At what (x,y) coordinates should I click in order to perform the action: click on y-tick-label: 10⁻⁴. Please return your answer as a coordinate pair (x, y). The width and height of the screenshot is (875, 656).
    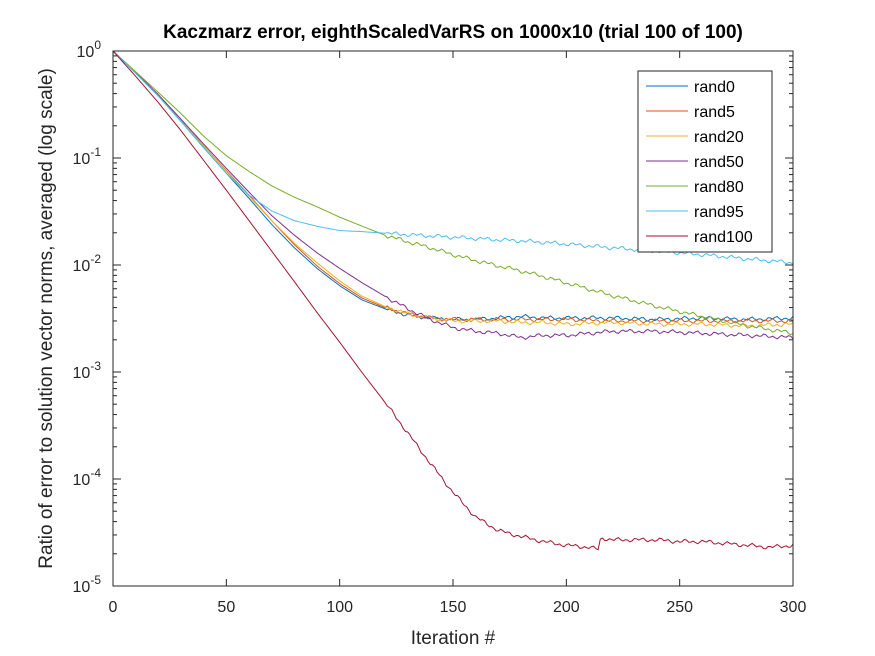
    Looking at the image, I should click on (87, 477).